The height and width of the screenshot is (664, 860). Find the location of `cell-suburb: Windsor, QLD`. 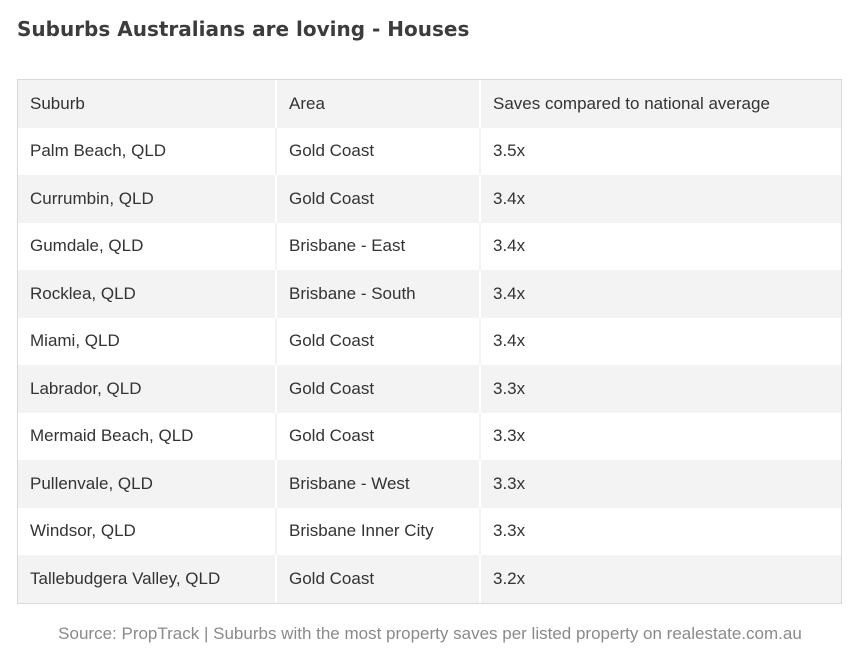

cell-suburb: Windsor, QLD is located at coordinates (146, 531).